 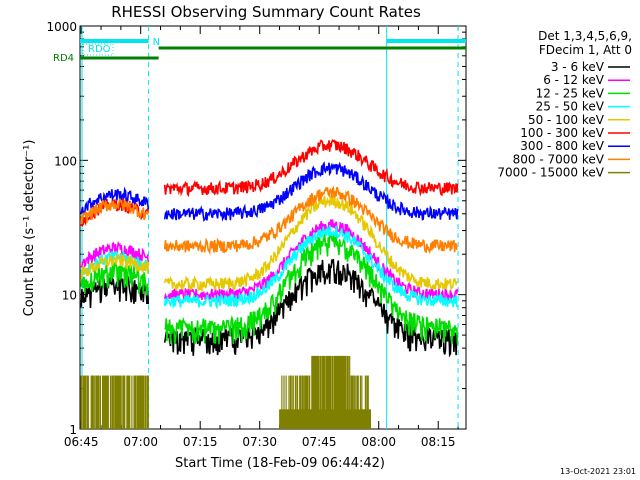 What do you see at coordinates (200, 442) in the screenshot?
I see `x-tick-label: 07:15` at bounding box center [200, 442].